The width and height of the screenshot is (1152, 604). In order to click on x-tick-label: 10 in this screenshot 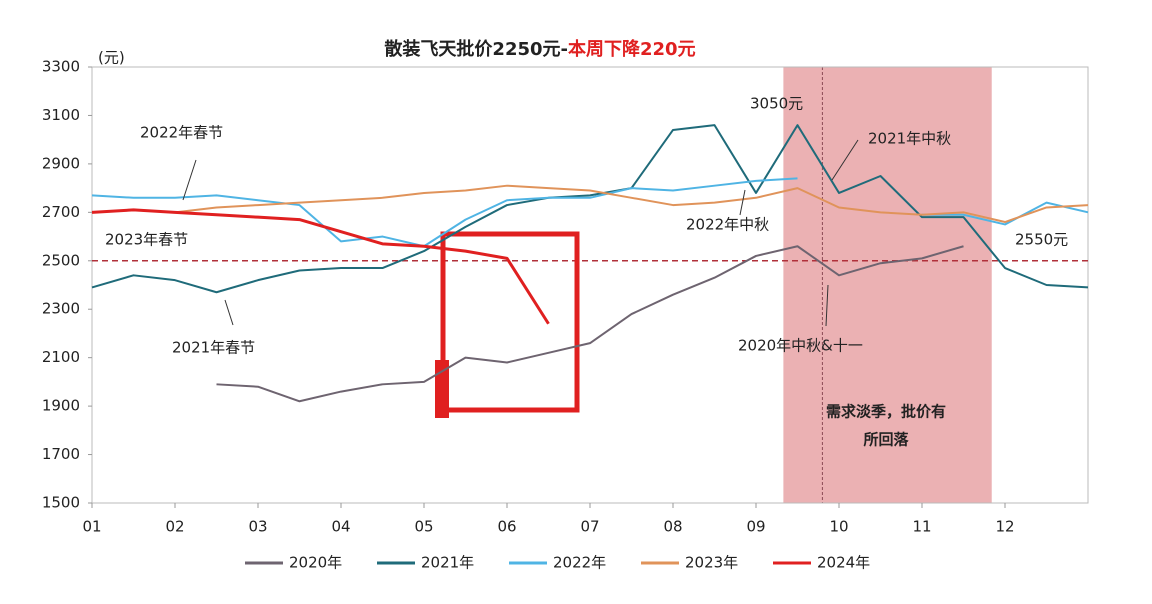, I will do `click(838, 527)`.